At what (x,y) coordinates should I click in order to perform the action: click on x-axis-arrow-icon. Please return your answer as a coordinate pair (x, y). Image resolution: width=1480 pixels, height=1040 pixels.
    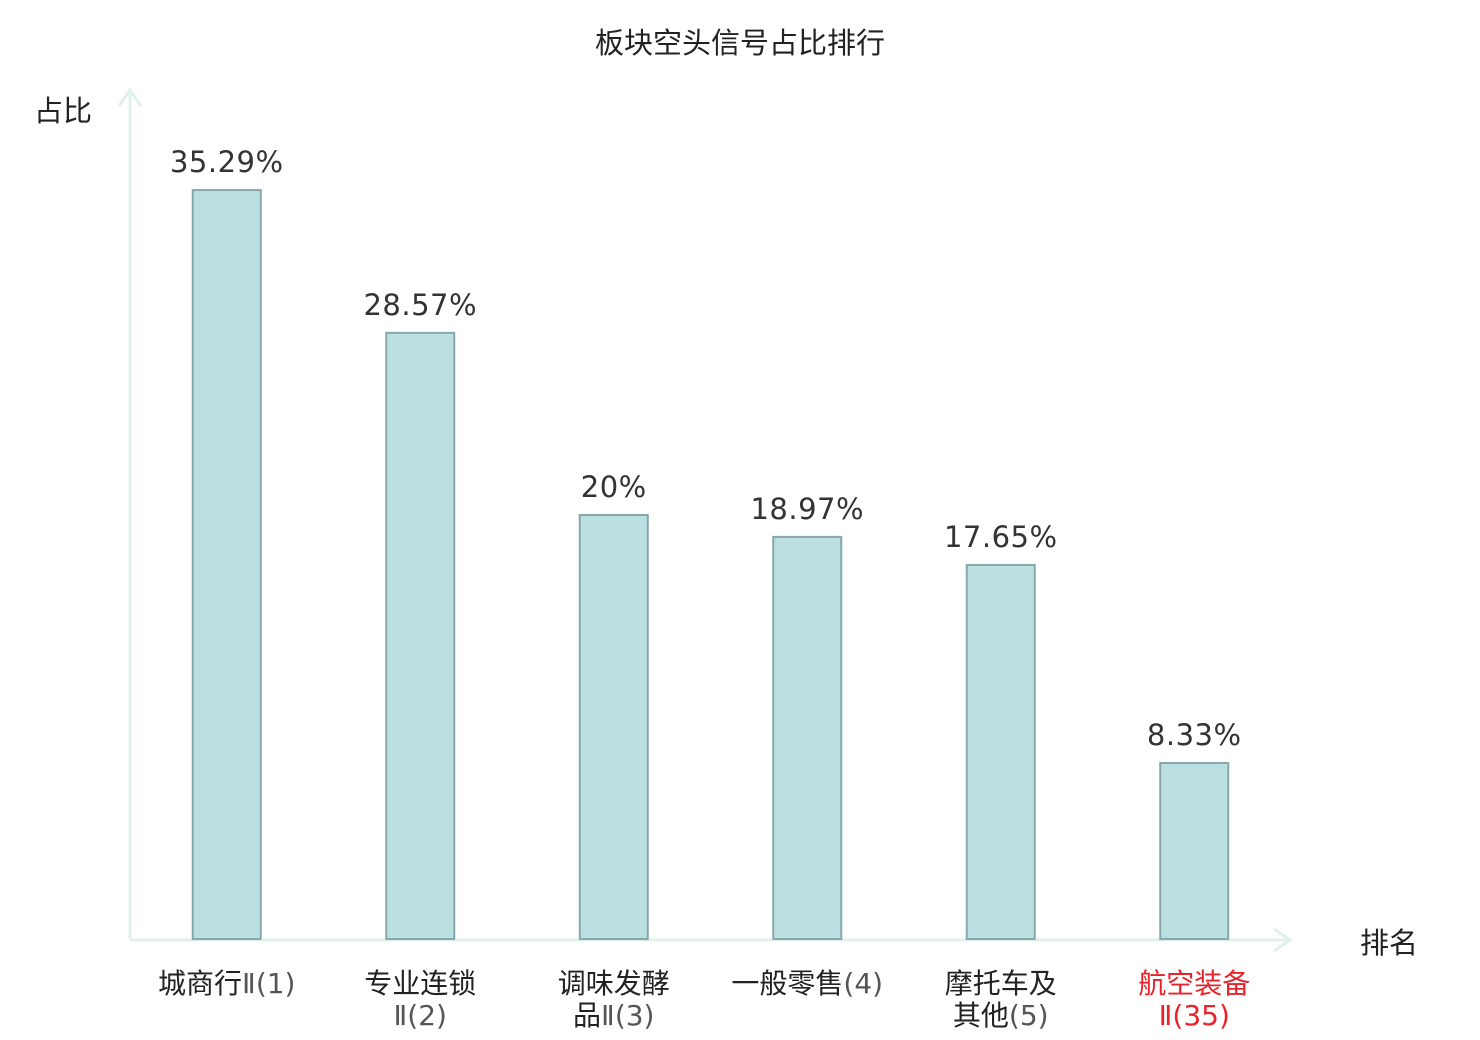
    Looking at the image, I should click on (1283, 940).